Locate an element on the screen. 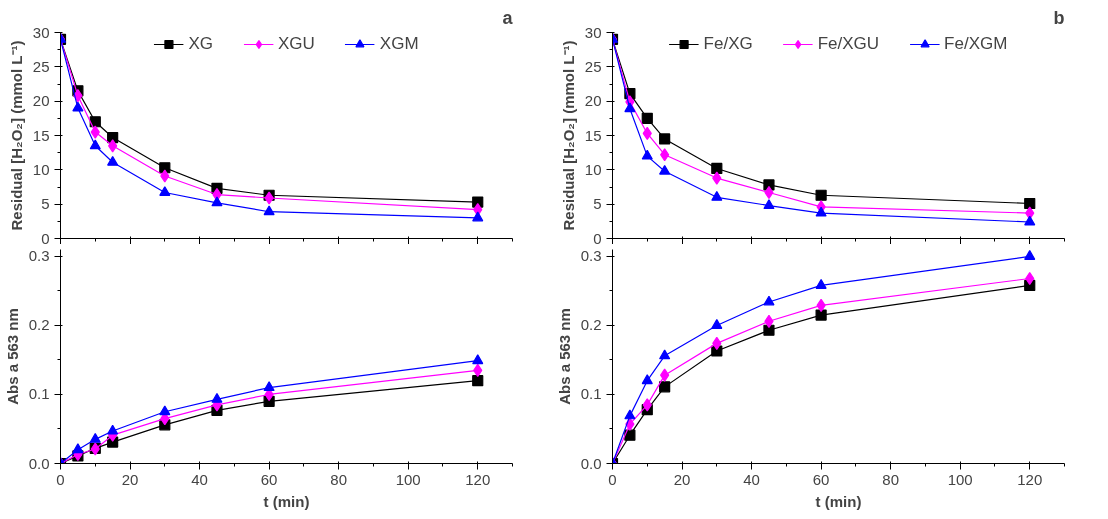  text: a is located at coordinates (508, 17).